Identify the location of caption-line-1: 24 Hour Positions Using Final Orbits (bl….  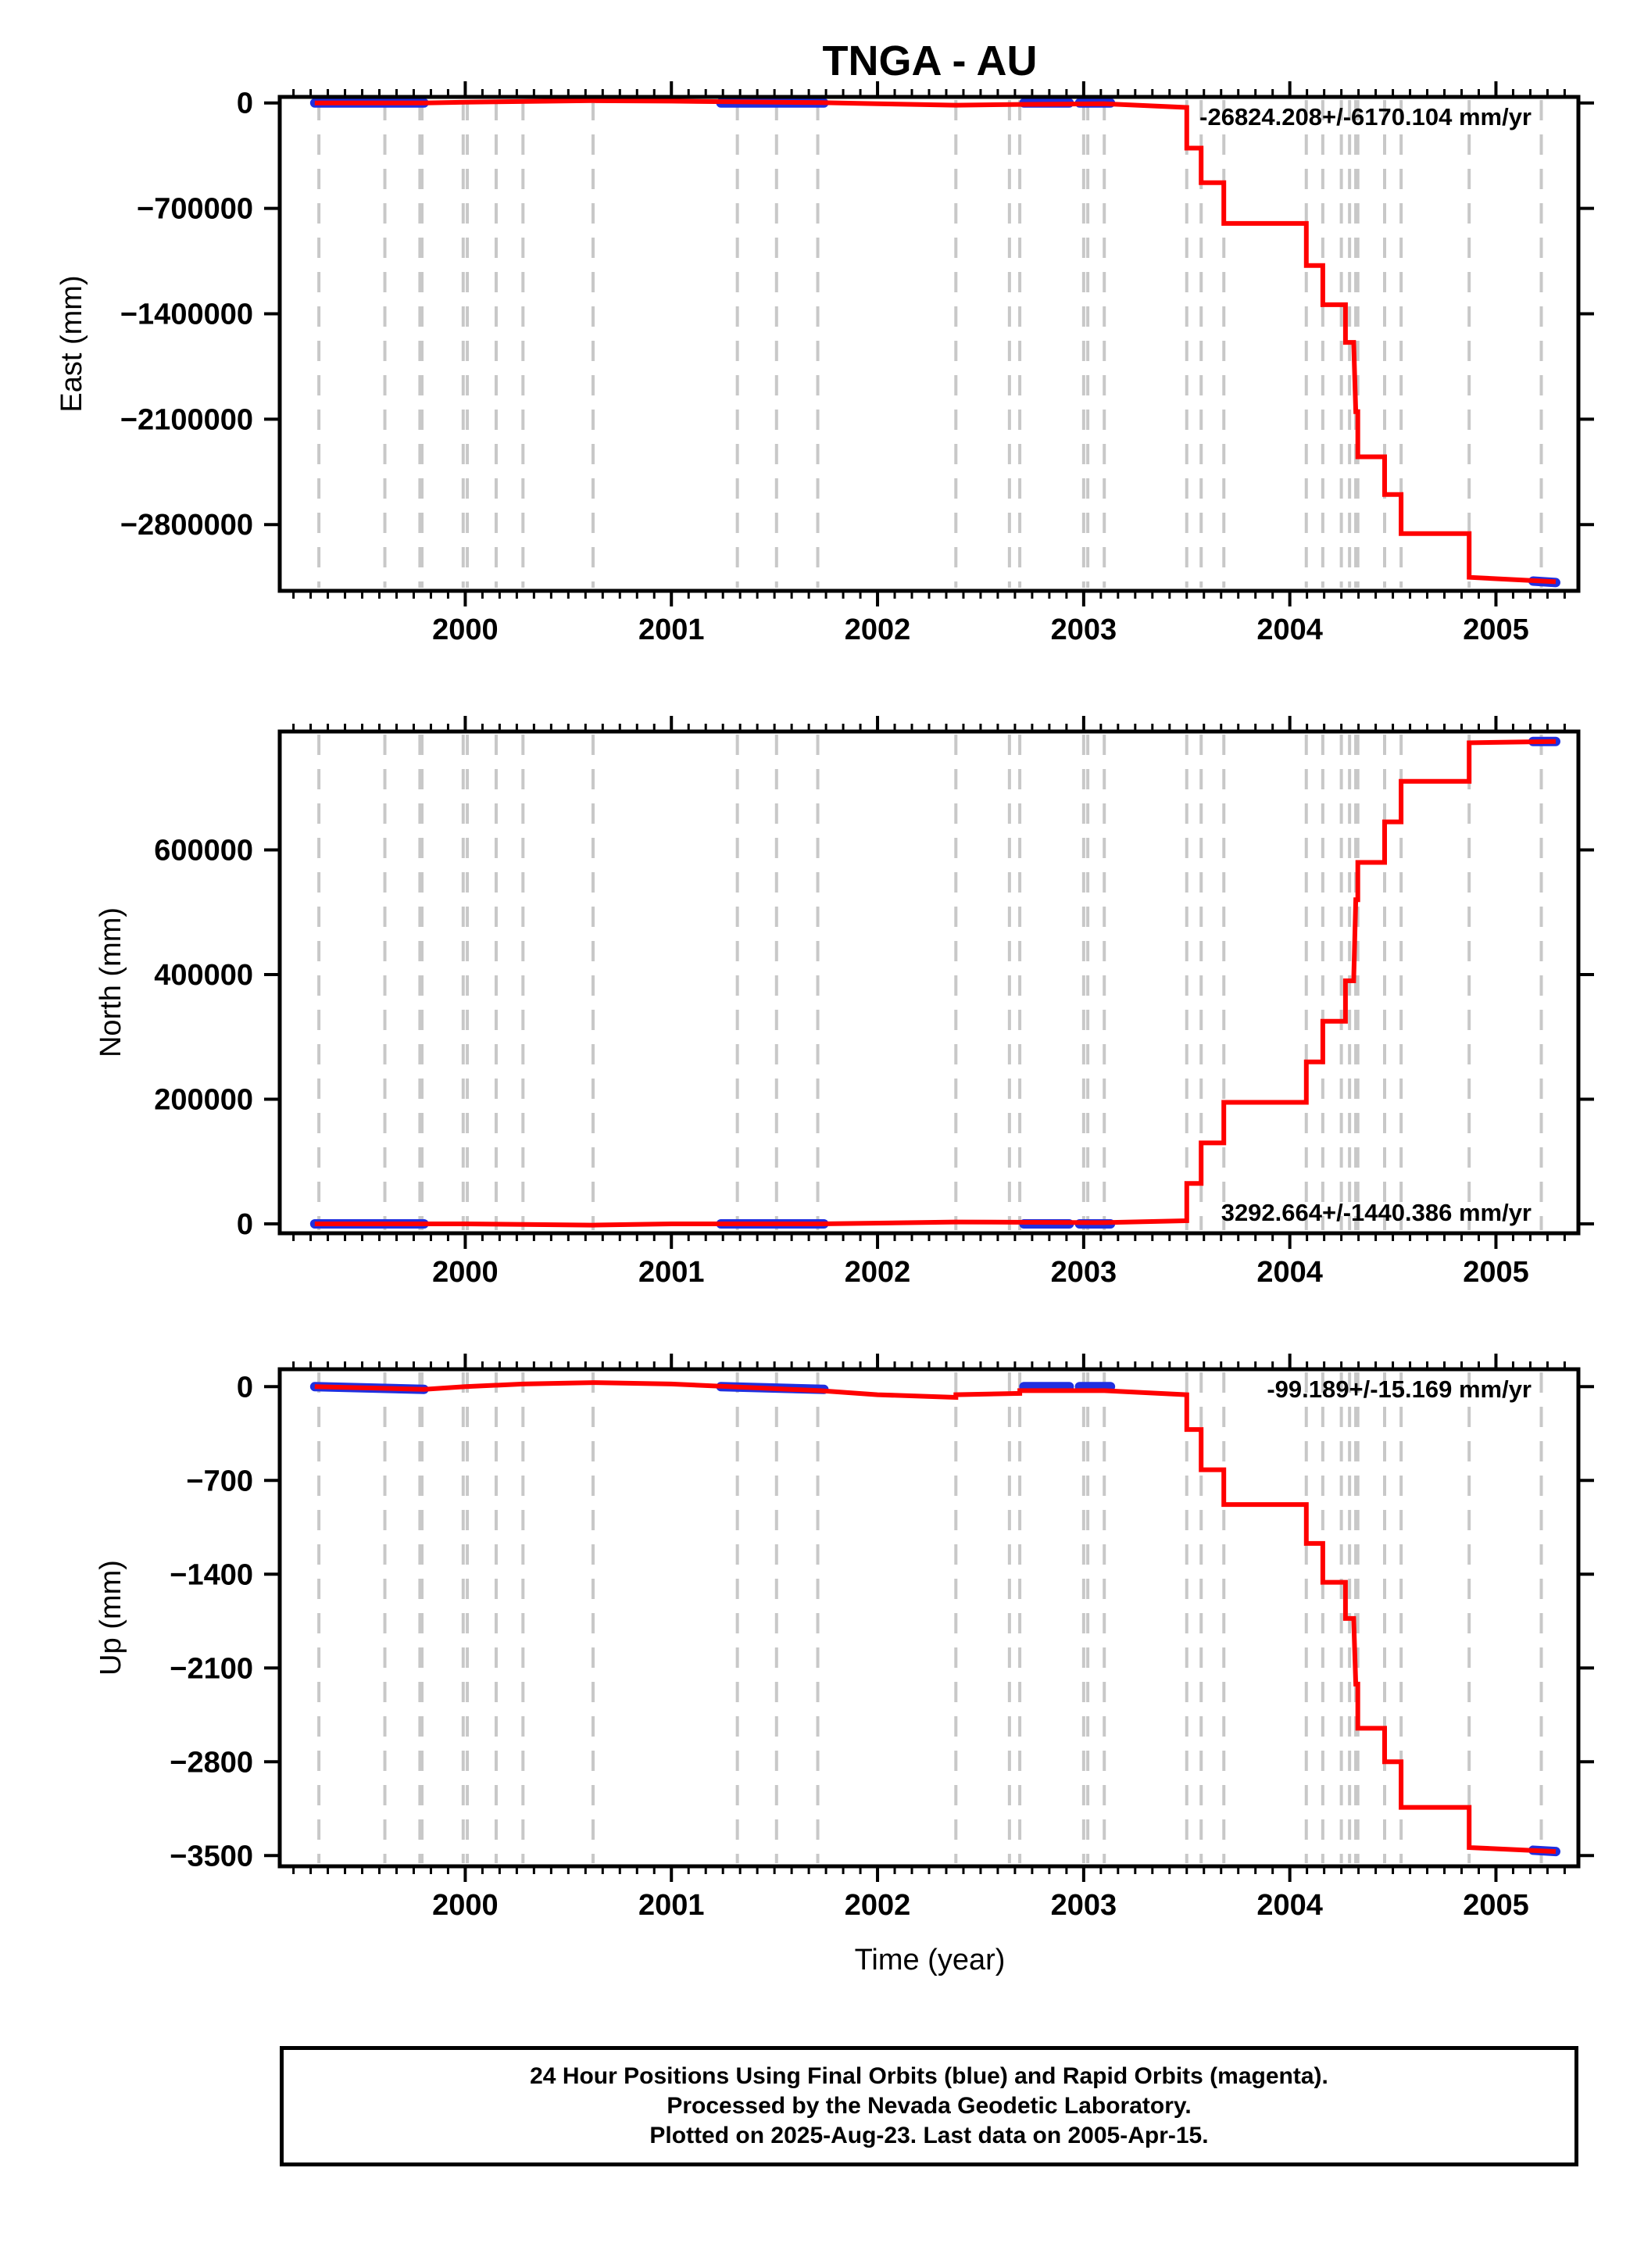
(929, 2076).